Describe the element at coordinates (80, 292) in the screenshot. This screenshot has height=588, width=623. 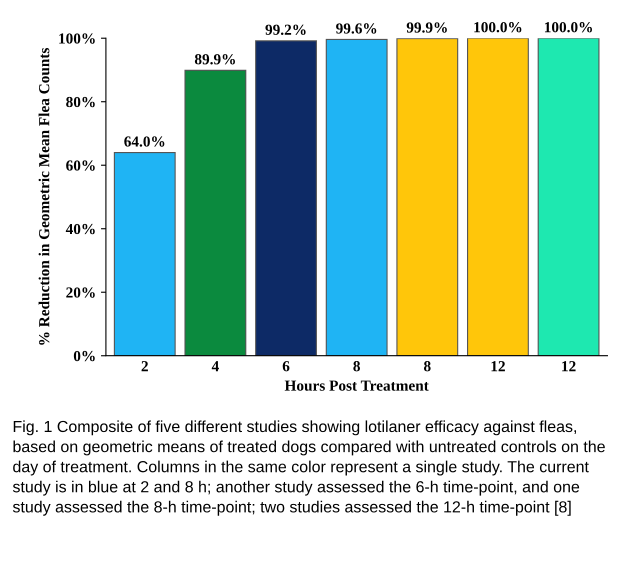
I see `y-tick-label: 20%` at that location.